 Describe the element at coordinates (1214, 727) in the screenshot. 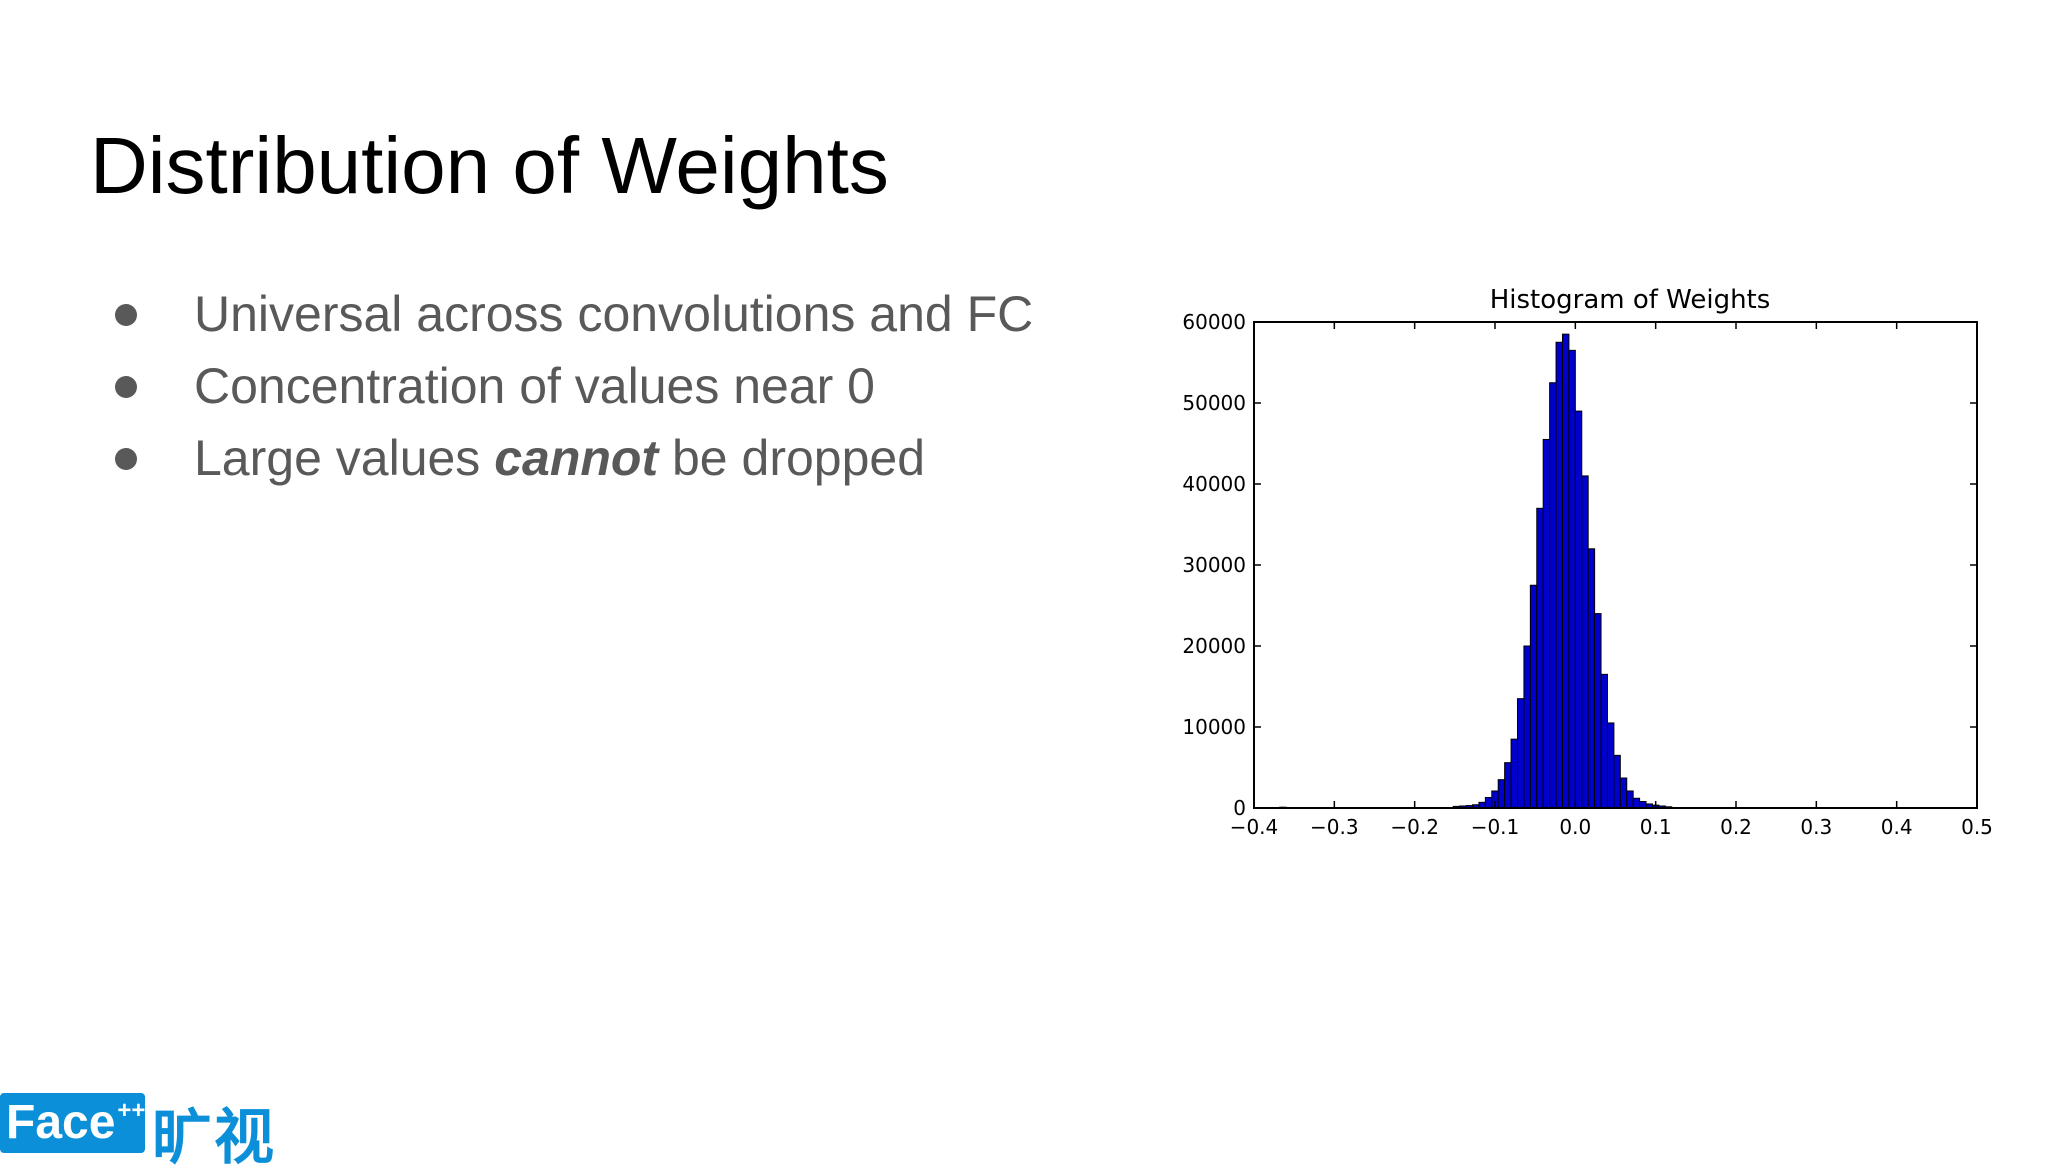

I see `y-tick-label: 10000` at that location.